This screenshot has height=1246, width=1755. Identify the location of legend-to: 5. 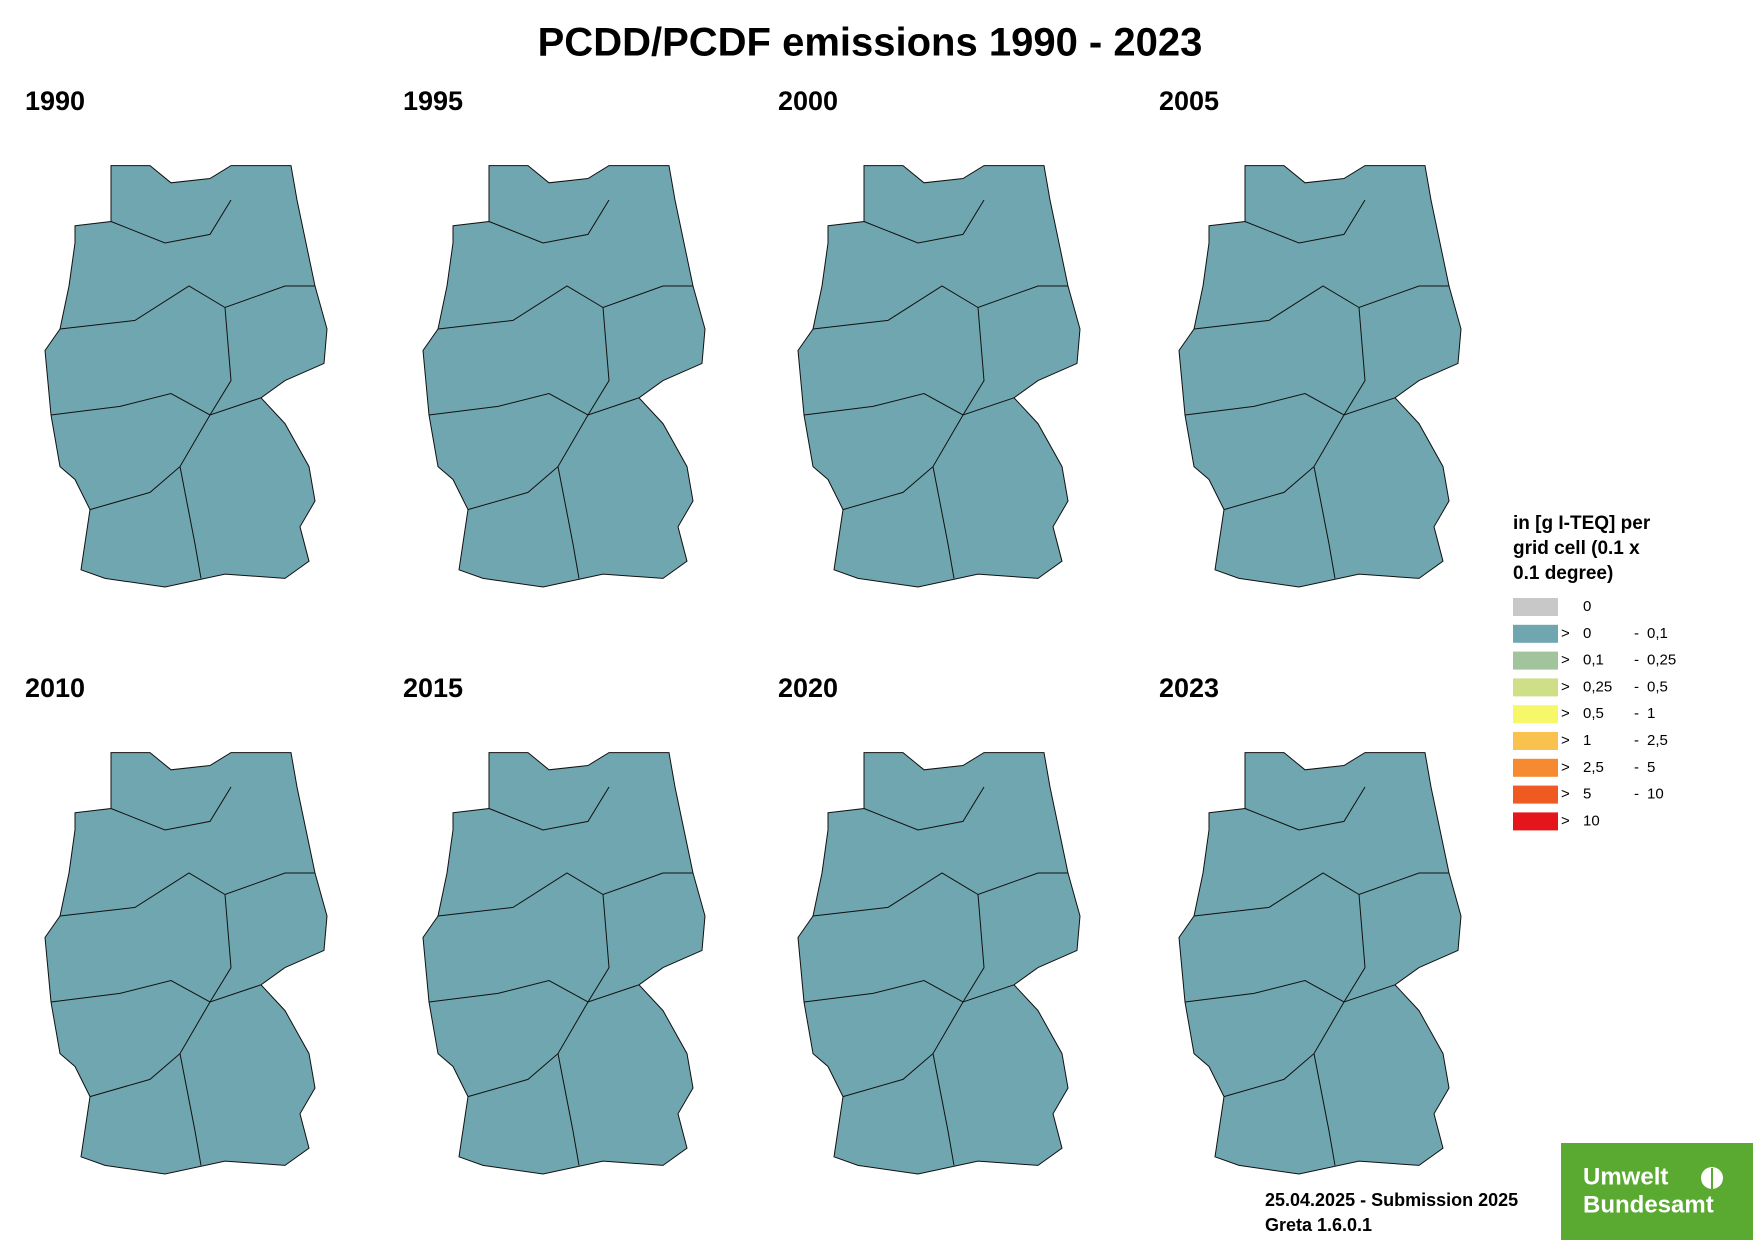
(1651, 767).